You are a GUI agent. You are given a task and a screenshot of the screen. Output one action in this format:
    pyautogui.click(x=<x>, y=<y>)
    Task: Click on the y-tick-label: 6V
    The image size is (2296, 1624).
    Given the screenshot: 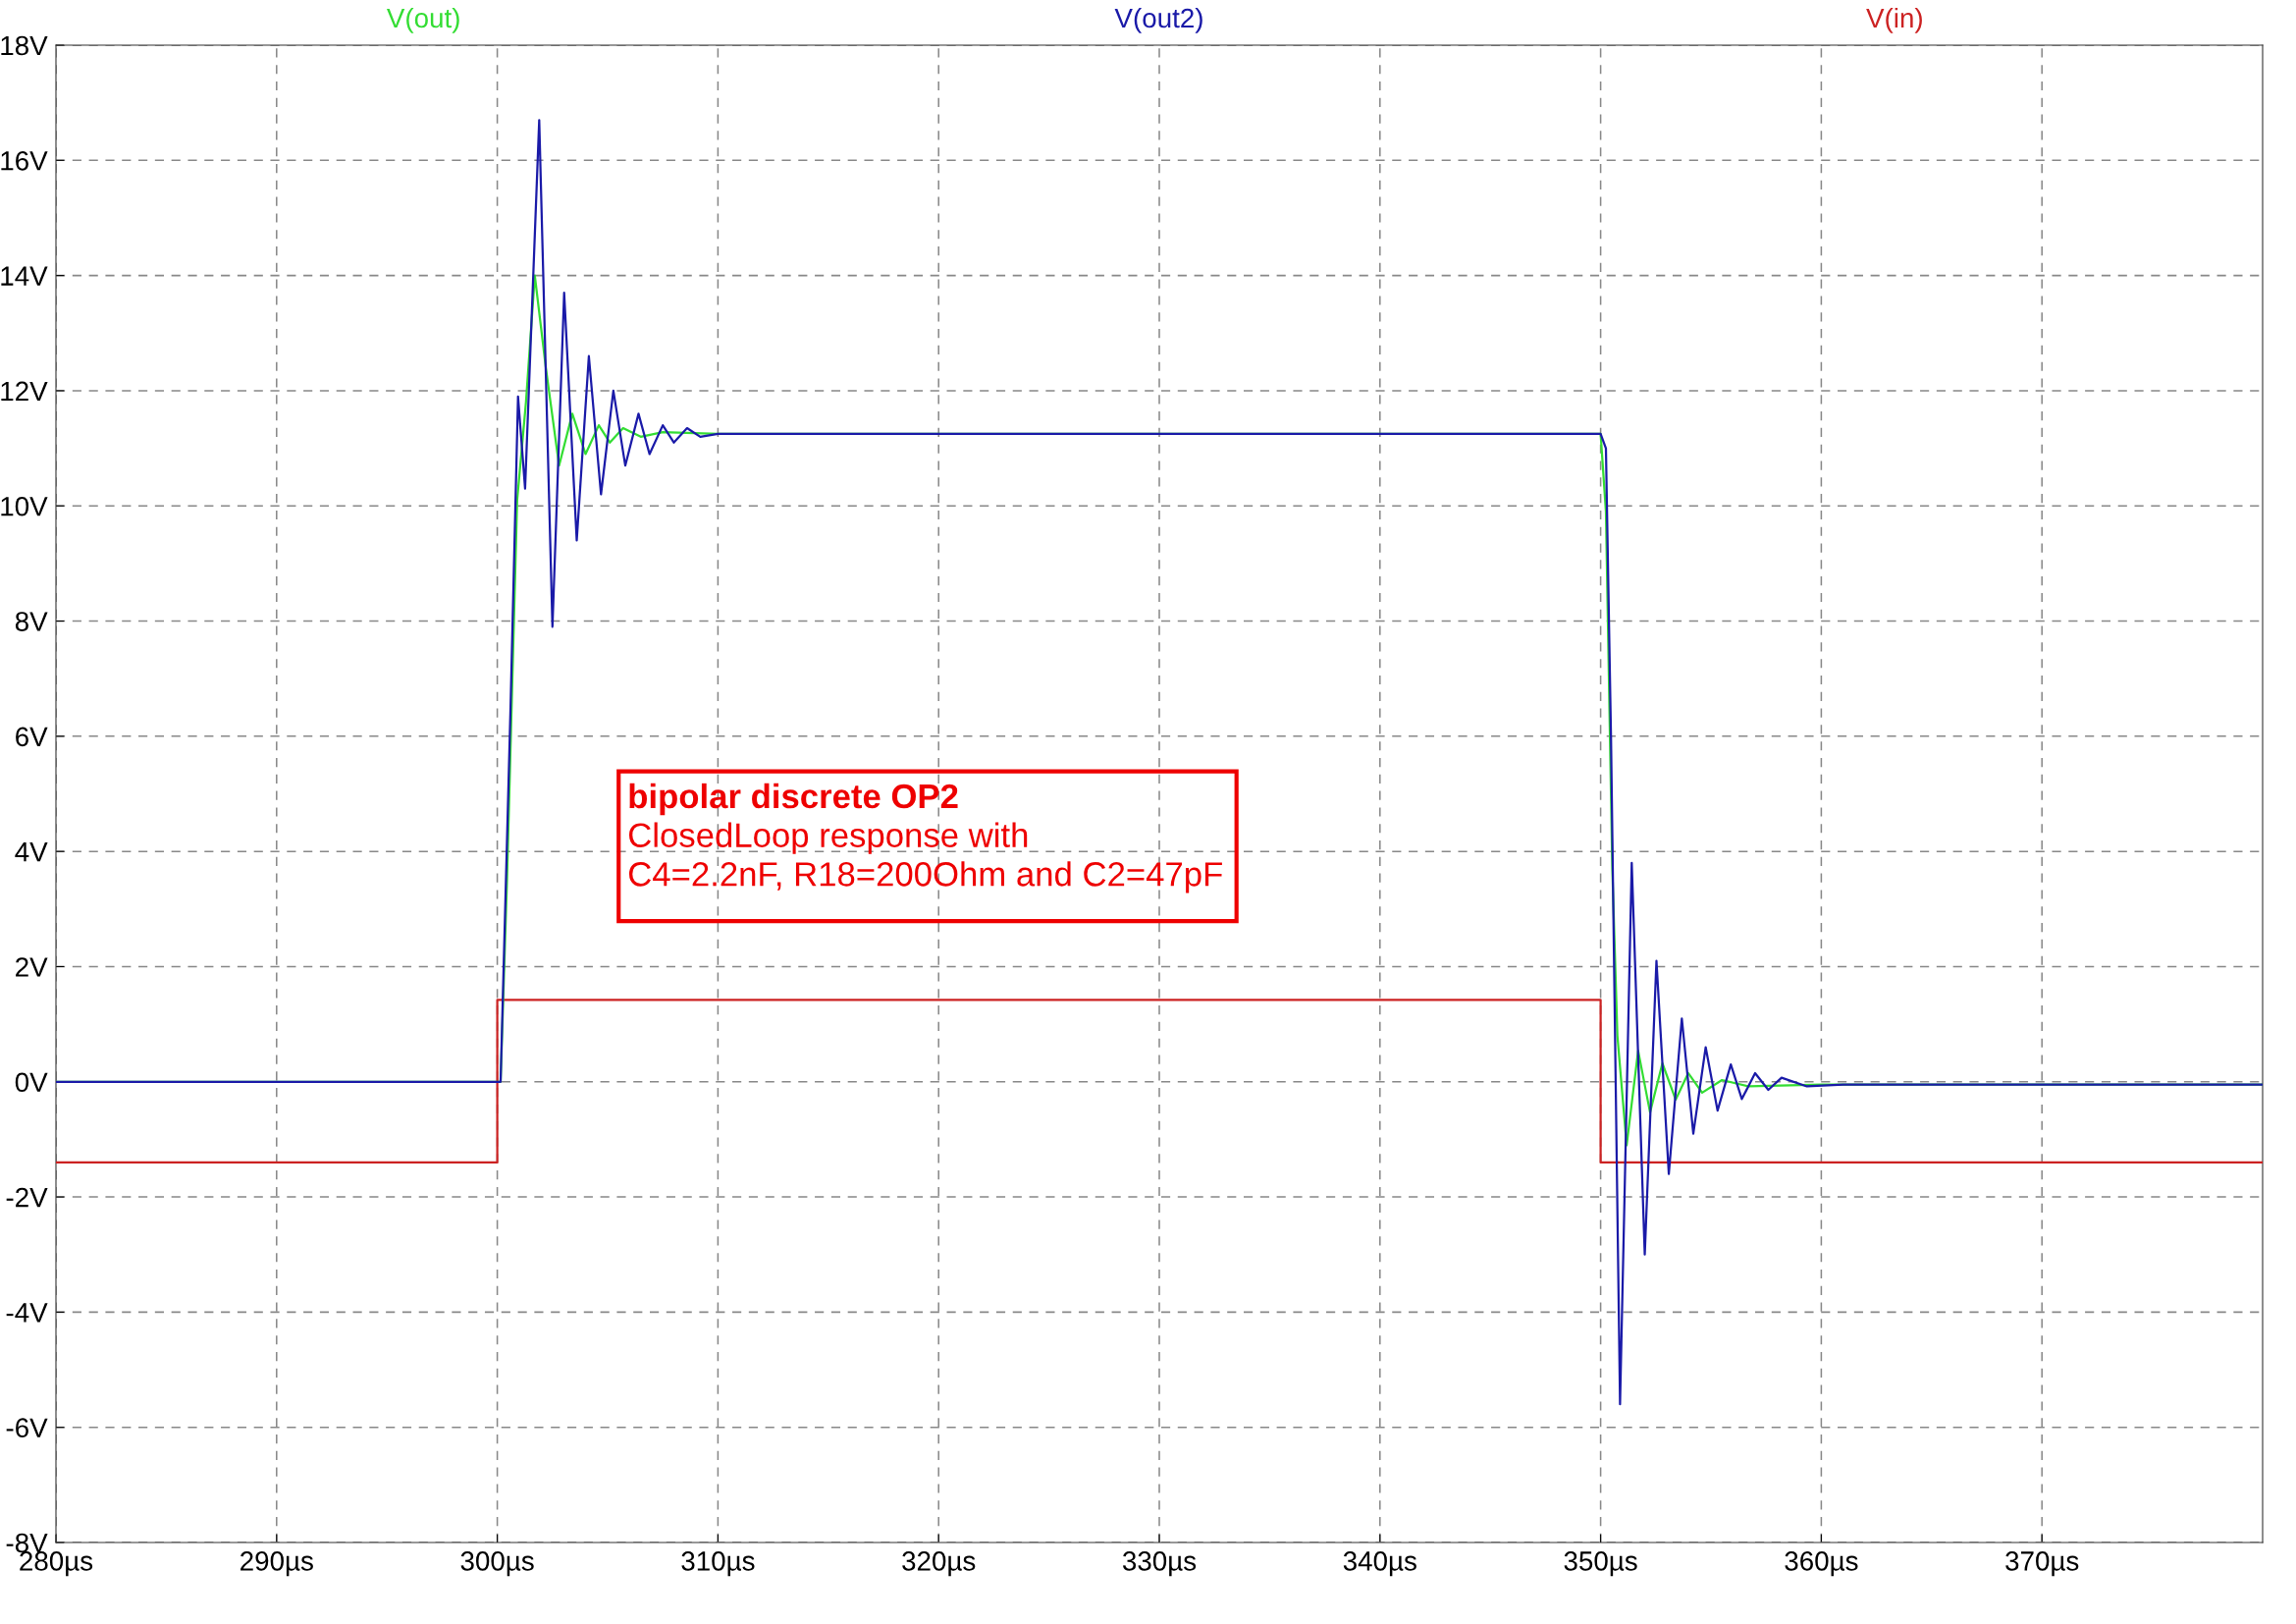 What is the action you would take?
    pyautogui.click(x=32, y=737)
    